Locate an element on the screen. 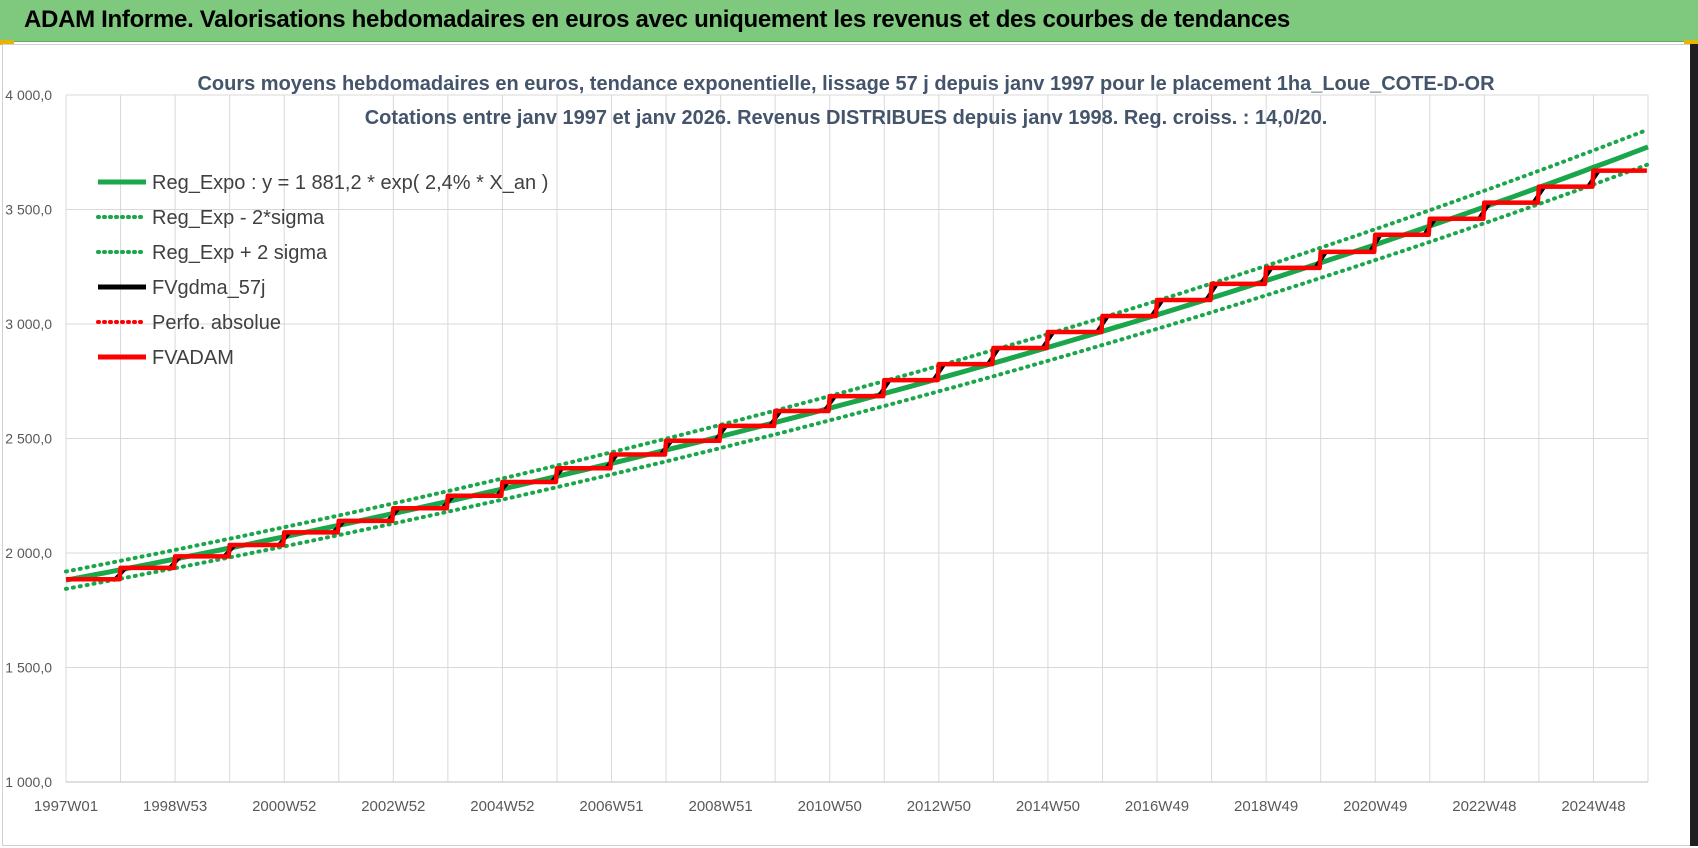  y-tick-label: 3 500,0 is located at coordinates (28, 210).